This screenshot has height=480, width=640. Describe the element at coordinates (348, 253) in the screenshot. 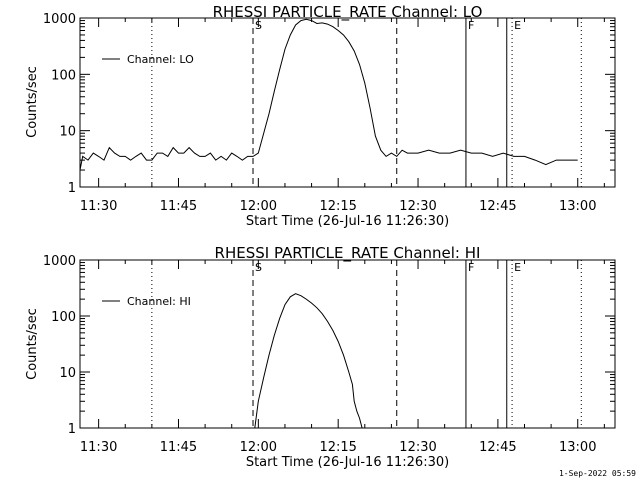

I see `chart-title: RHESSI PARTICLE_RATE Channel: HI` at that location.